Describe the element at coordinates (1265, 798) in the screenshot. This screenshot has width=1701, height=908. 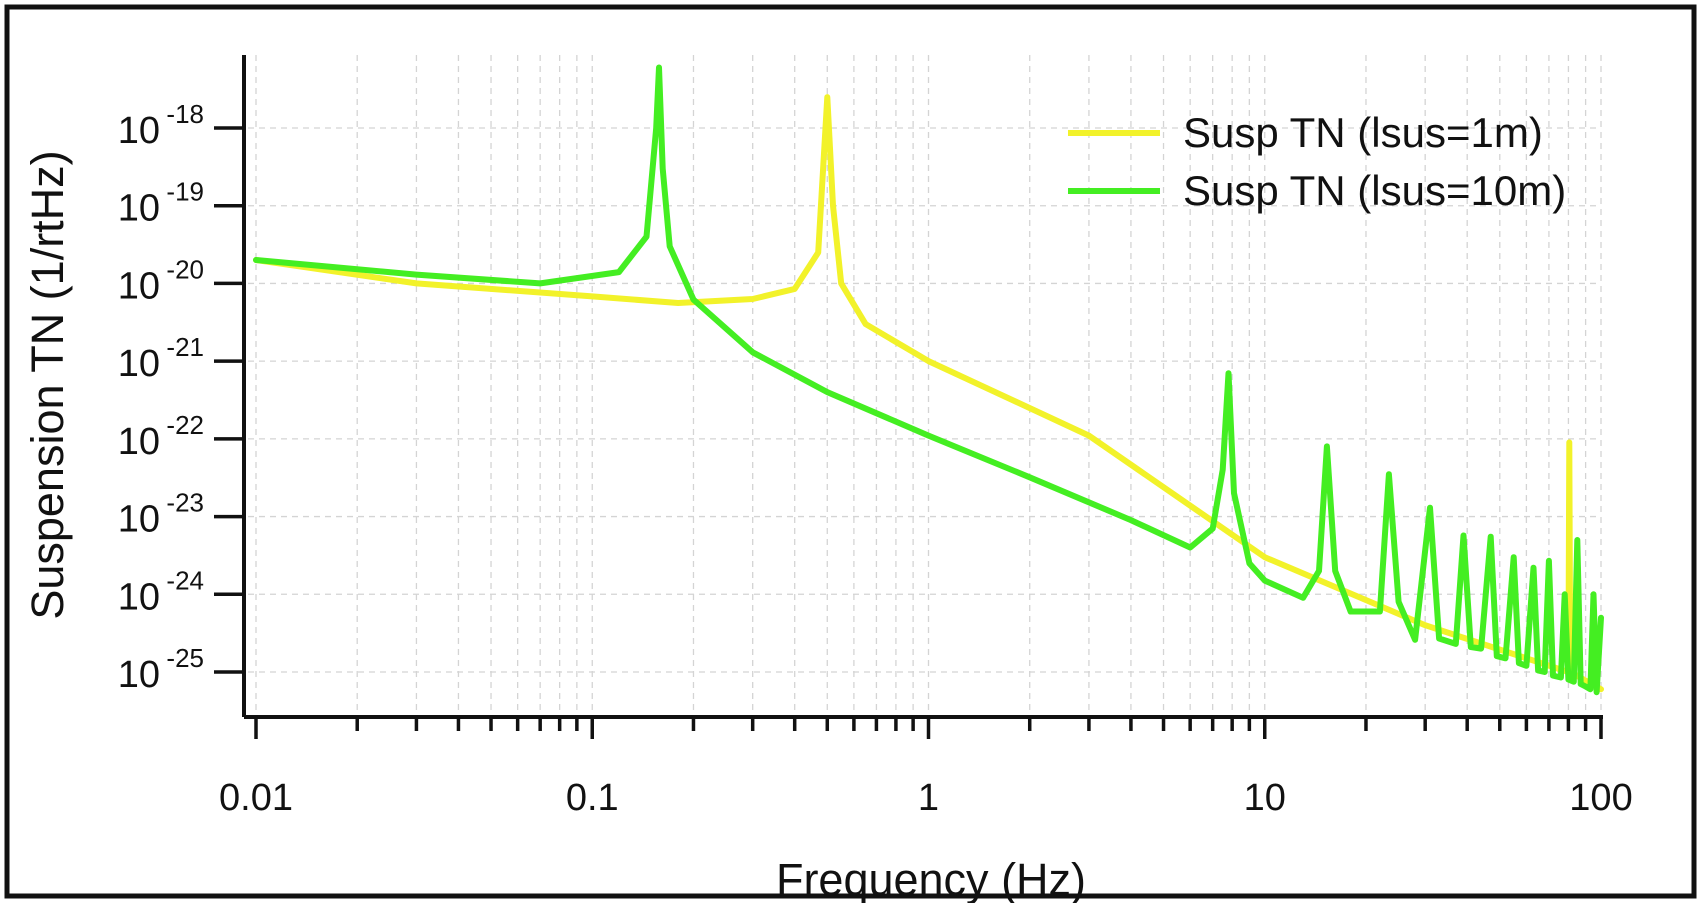
I see `x-tick-label: 10` at that location.